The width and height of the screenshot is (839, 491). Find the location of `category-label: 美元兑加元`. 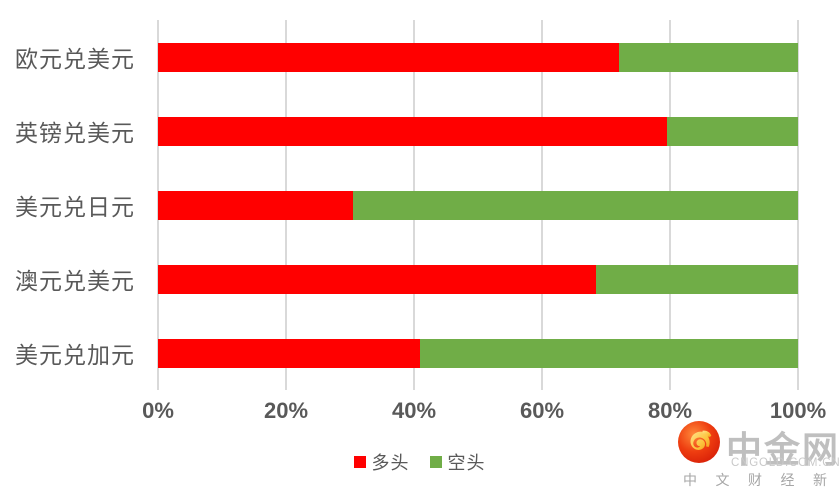

category-label: 美元兑加元 is located at coordinates (75, 355).